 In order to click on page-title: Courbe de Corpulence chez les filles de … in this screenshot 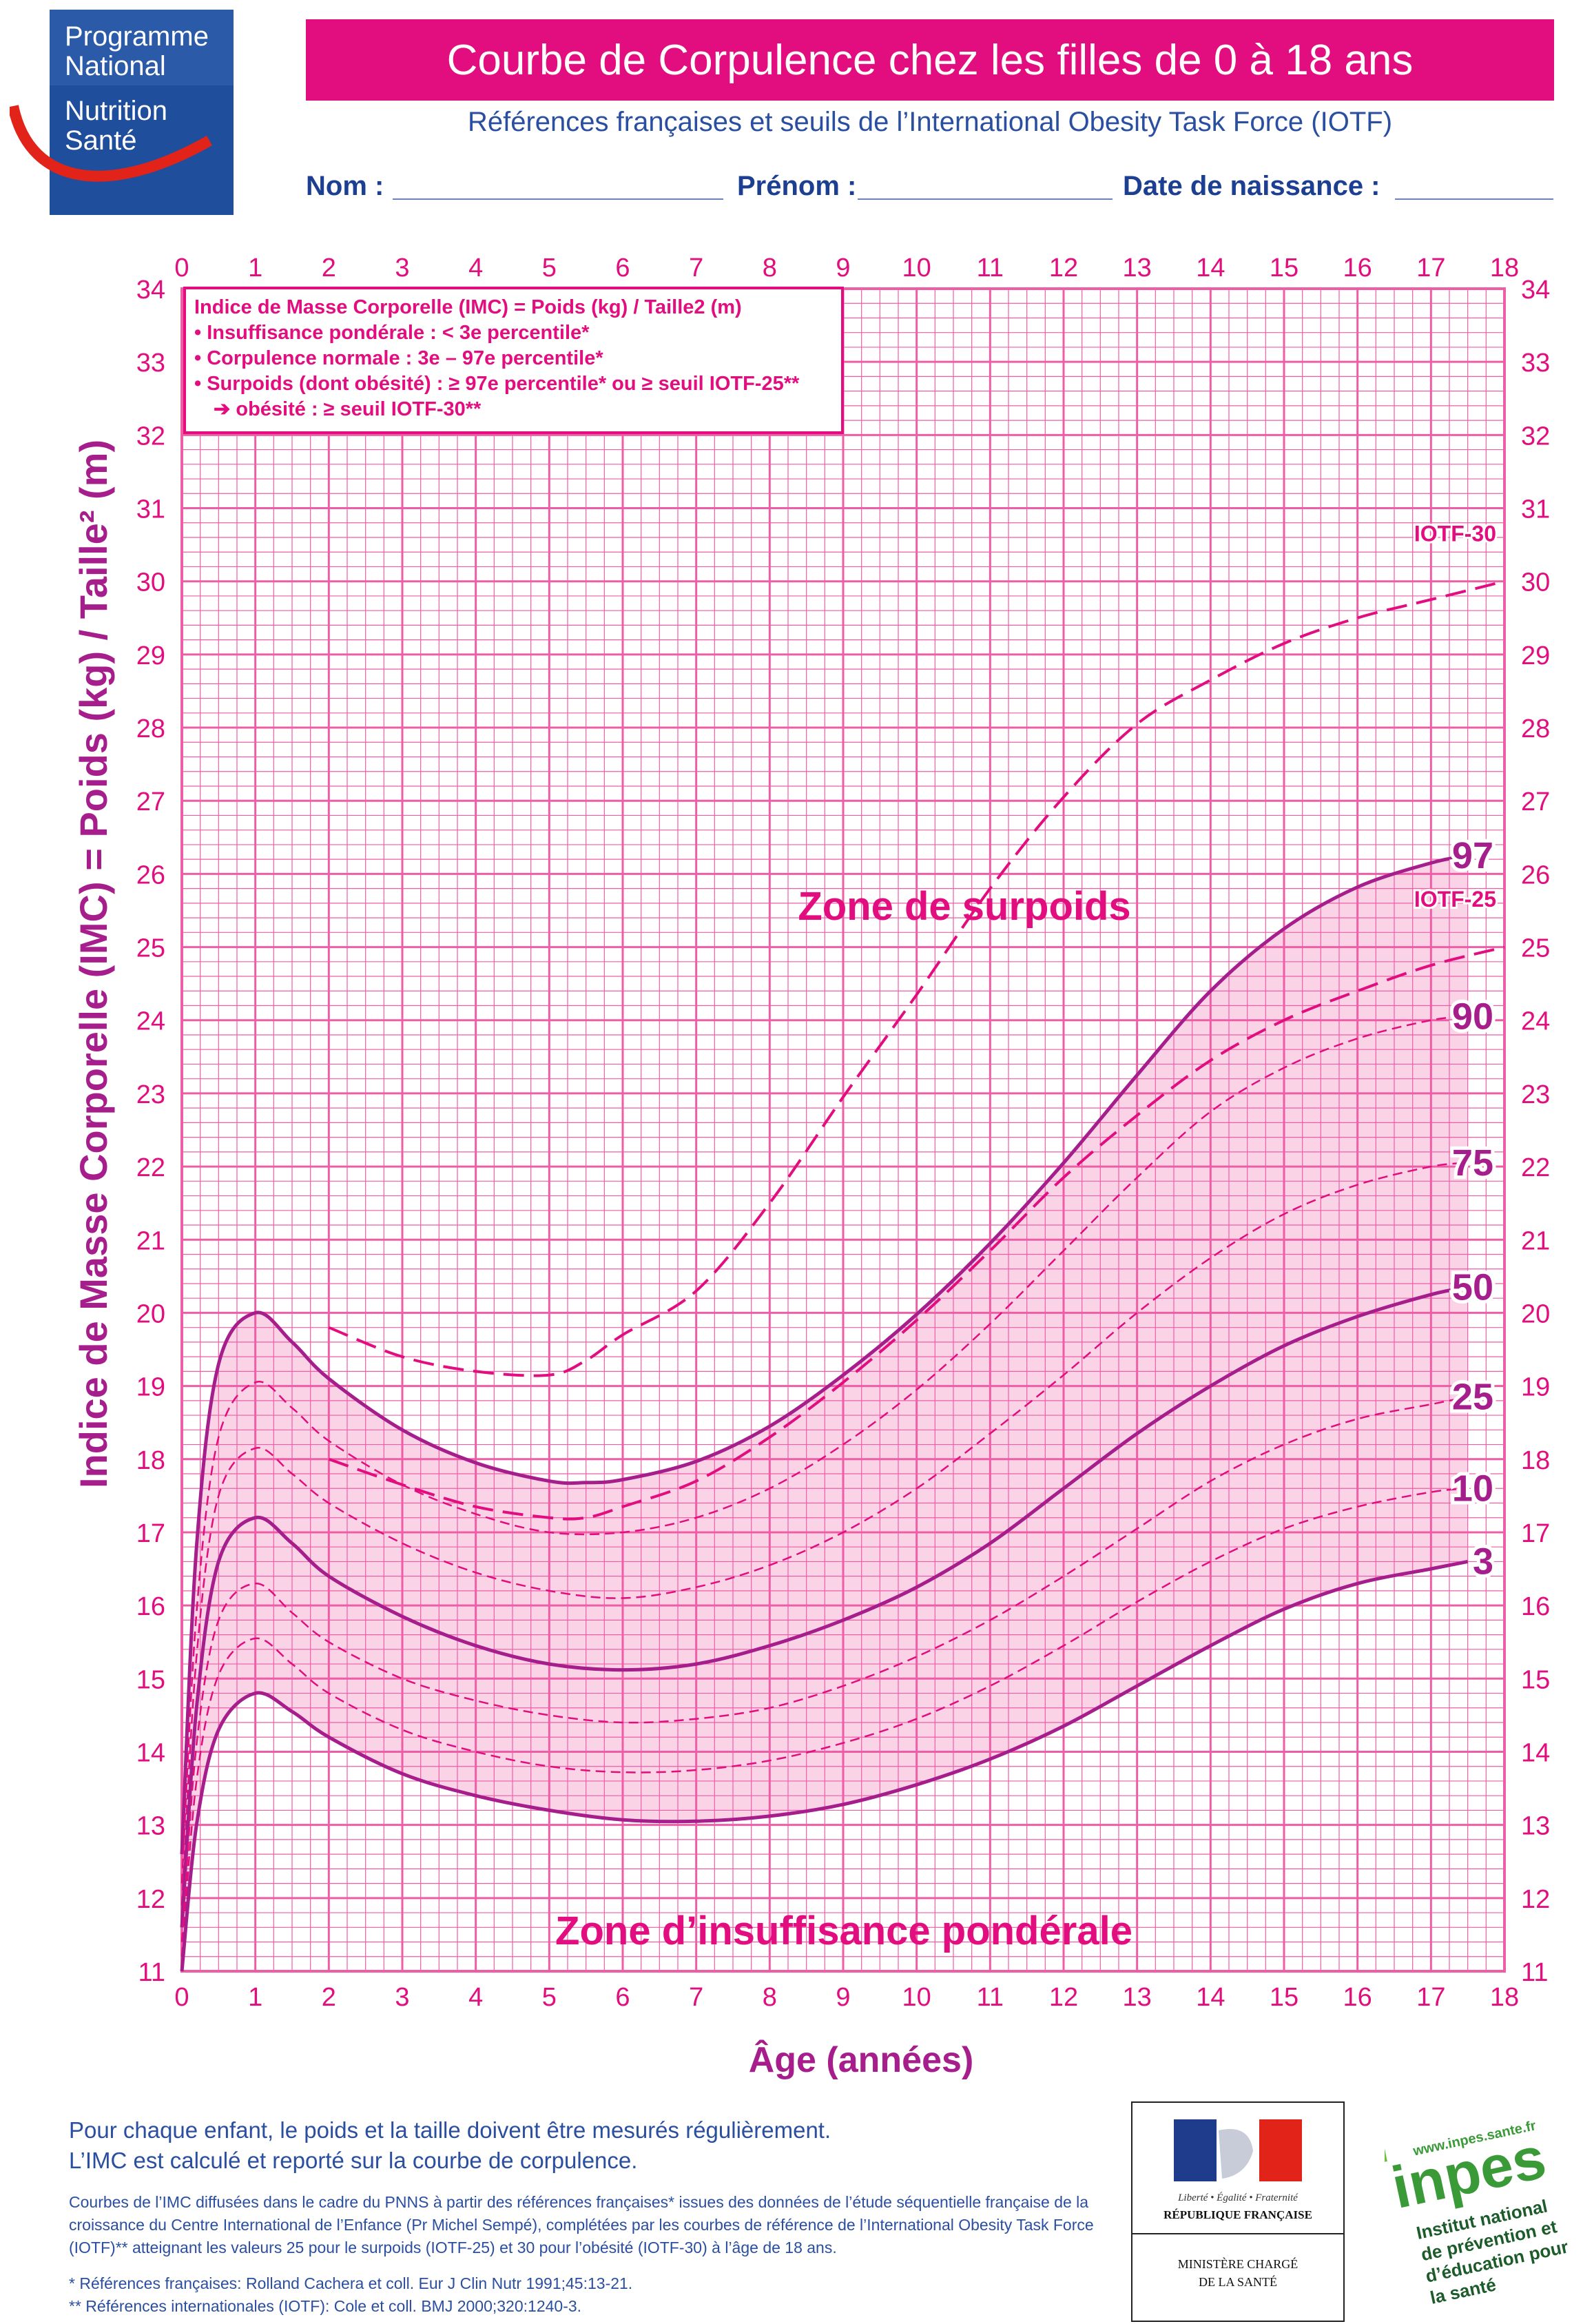, I will do `click(930, 60)`.